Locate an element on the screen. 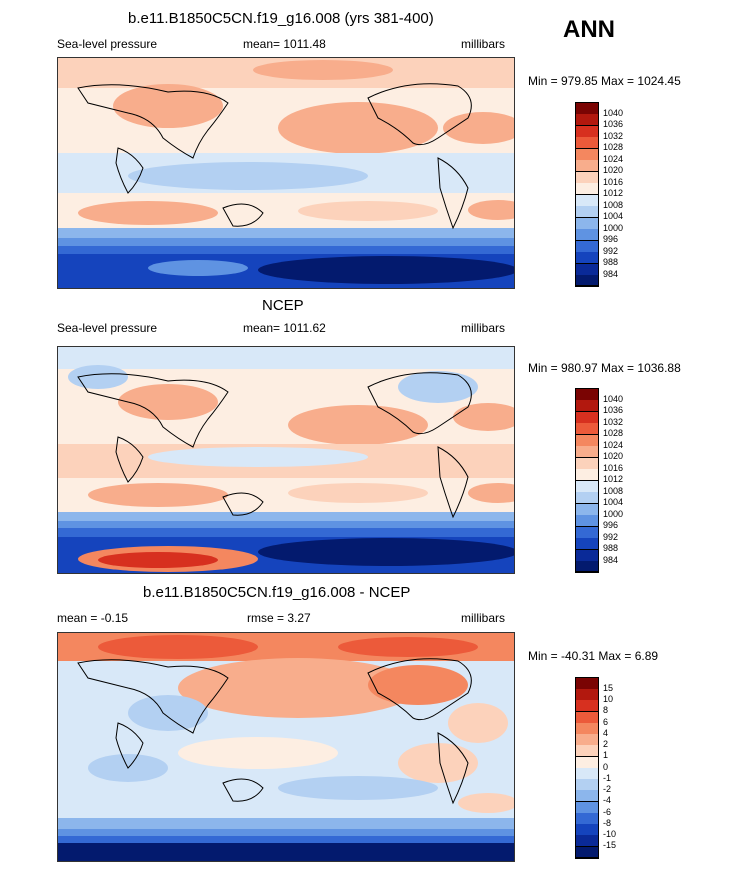  panel2-variable-label: Sea-level pressure is located at coordinates (107, 328).